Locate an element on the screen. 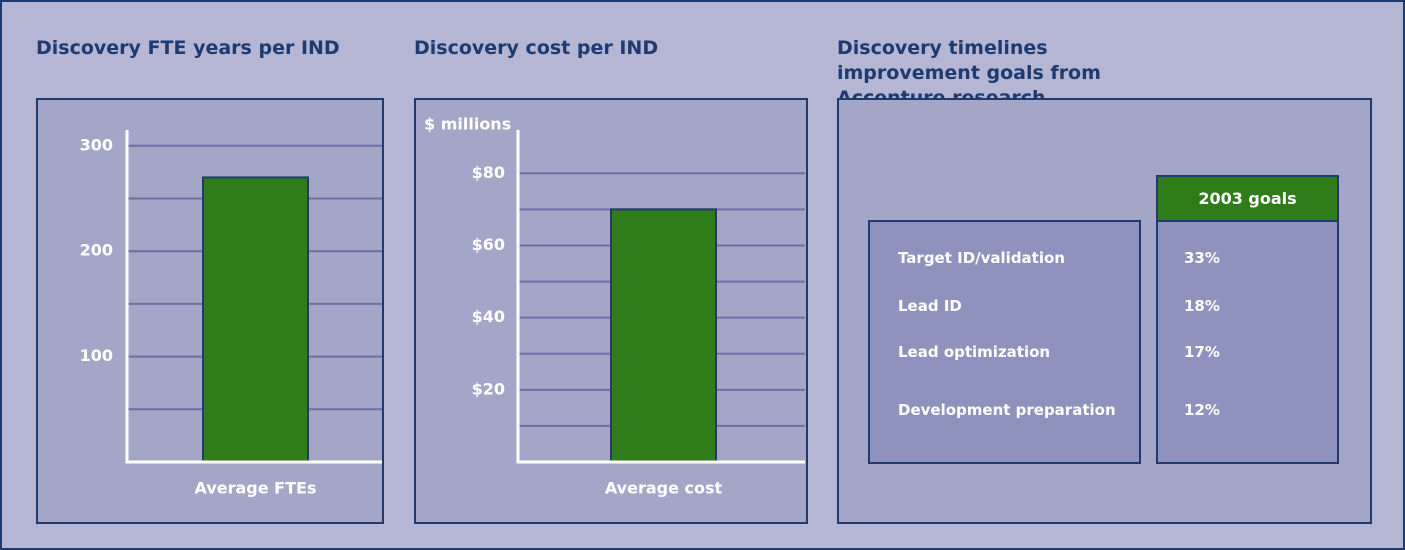 This screenshot has width=1405, height=550. table-header: 2003 goals is located at coordinates (1247, 198).